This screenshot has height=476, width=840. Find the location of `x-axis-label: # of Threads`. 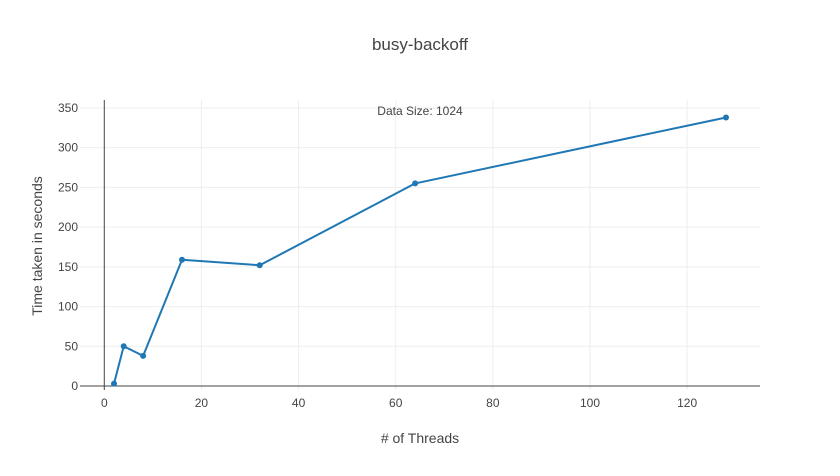

x-axis-label: # of Threads is located at coordinates (420, 438).